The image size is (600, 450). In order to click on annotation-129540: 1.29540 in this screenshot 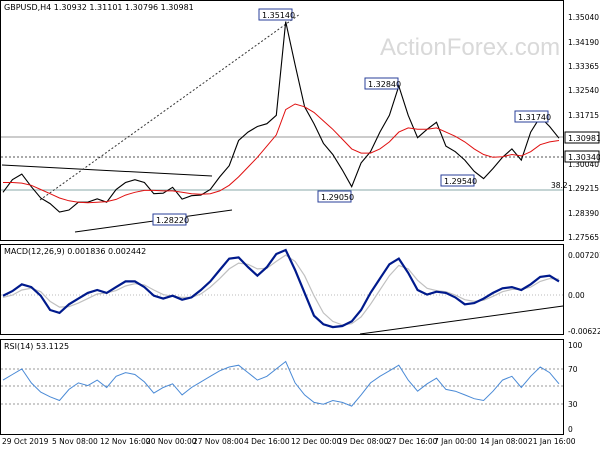, I will do `click(458, 180)`.